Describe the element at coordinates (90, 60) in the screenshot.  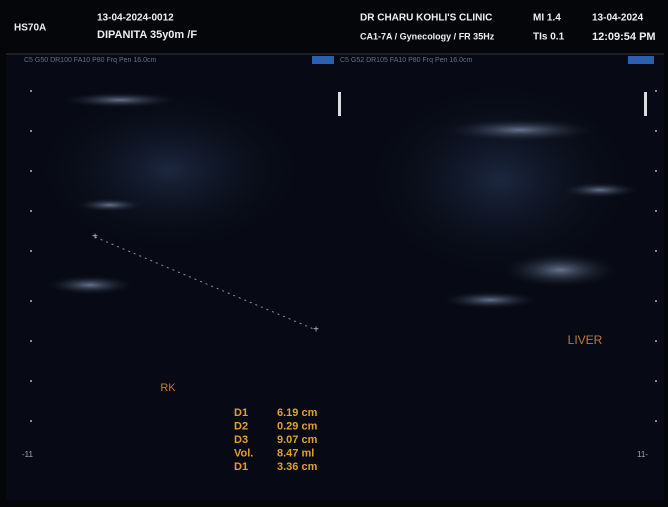
I see `panel-params: C5 G50 DR100 FA10 P80 Frq Pen 16.0cm` at that location.